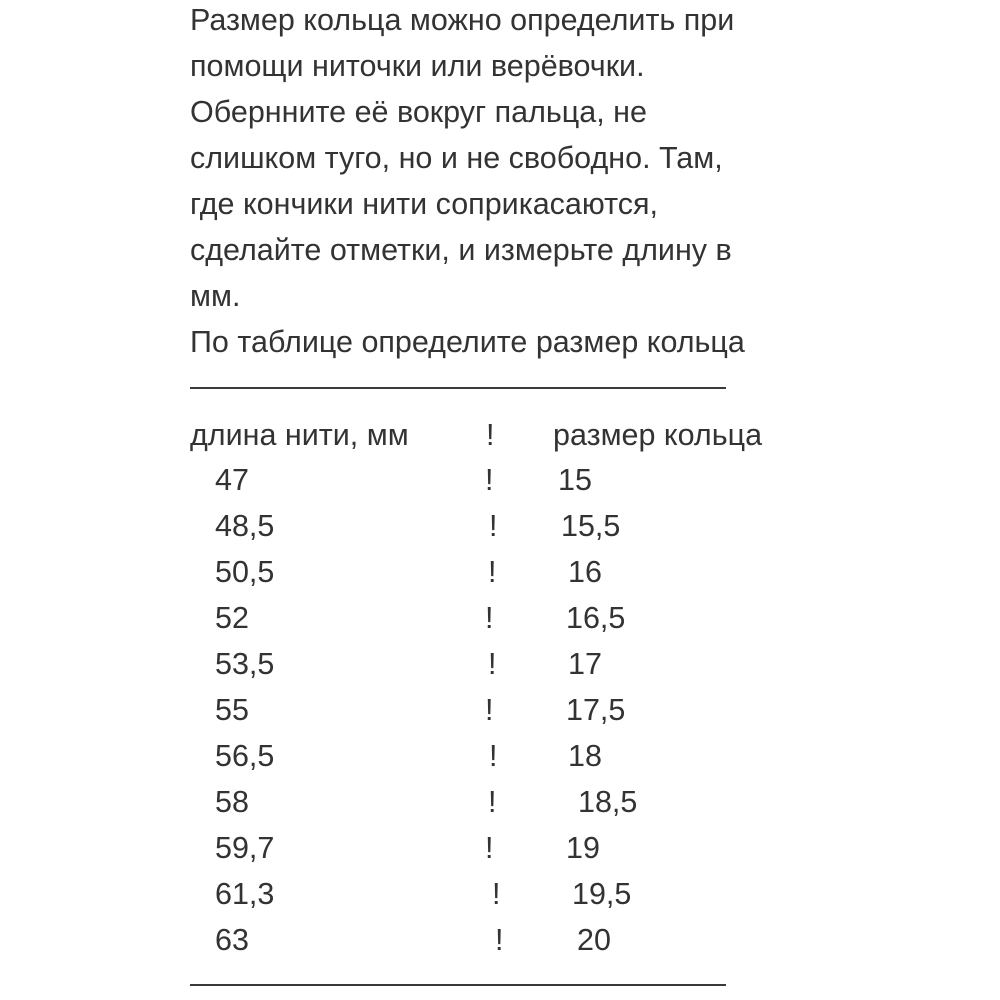 This screenshot has height=1000, width=1000. What do you see at coordinates (583, 848) in the screenshot?
I see `size-cell: 19` at bounding box center [583, 848].